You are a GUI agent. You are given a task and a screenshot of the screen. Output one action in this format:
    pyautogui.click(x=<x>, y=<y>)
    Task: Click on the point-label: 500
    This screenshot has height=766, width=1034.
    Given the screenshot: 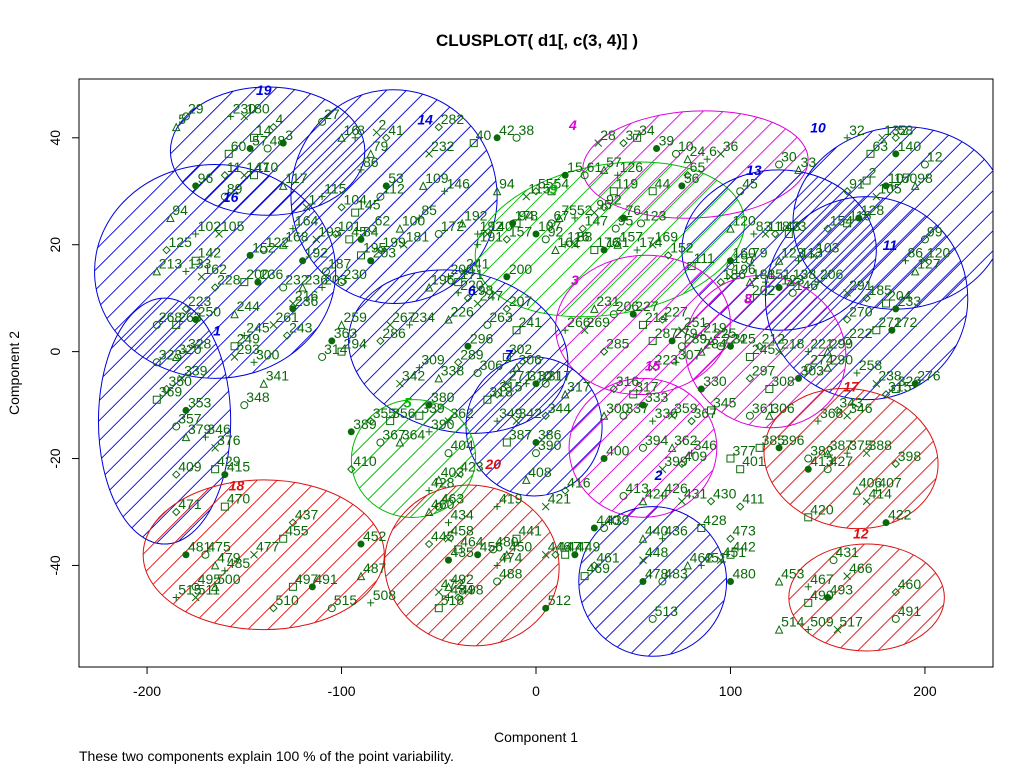 What is the action you would take?
    pyautogui.click(x=229, y=579)
    